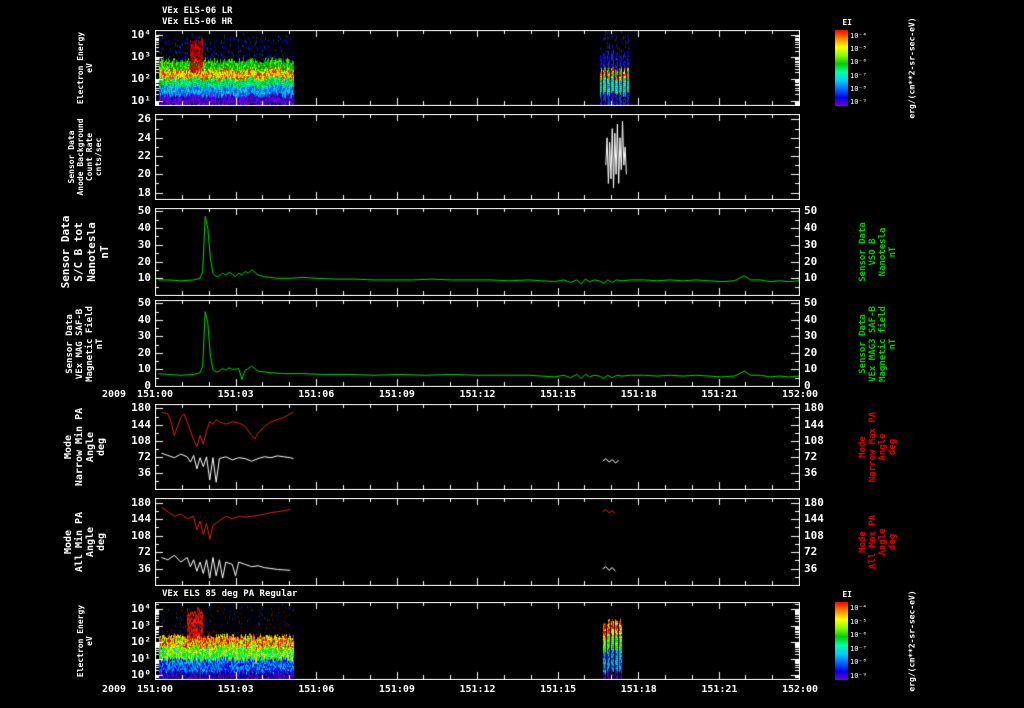 This screenshot has width=1024, height=708. What do you see at coordinates (800, 394) in the screenshot?
I see `time-tick-label: 152:00` at bounding box center [800, 394].